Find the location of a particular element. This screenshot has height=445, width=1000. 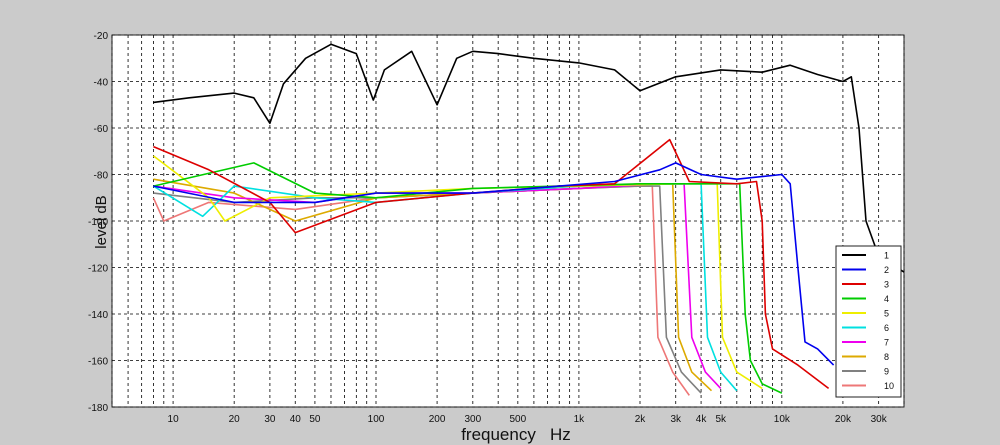

y-axis-label: level dB is located at coordinates (101, 221).